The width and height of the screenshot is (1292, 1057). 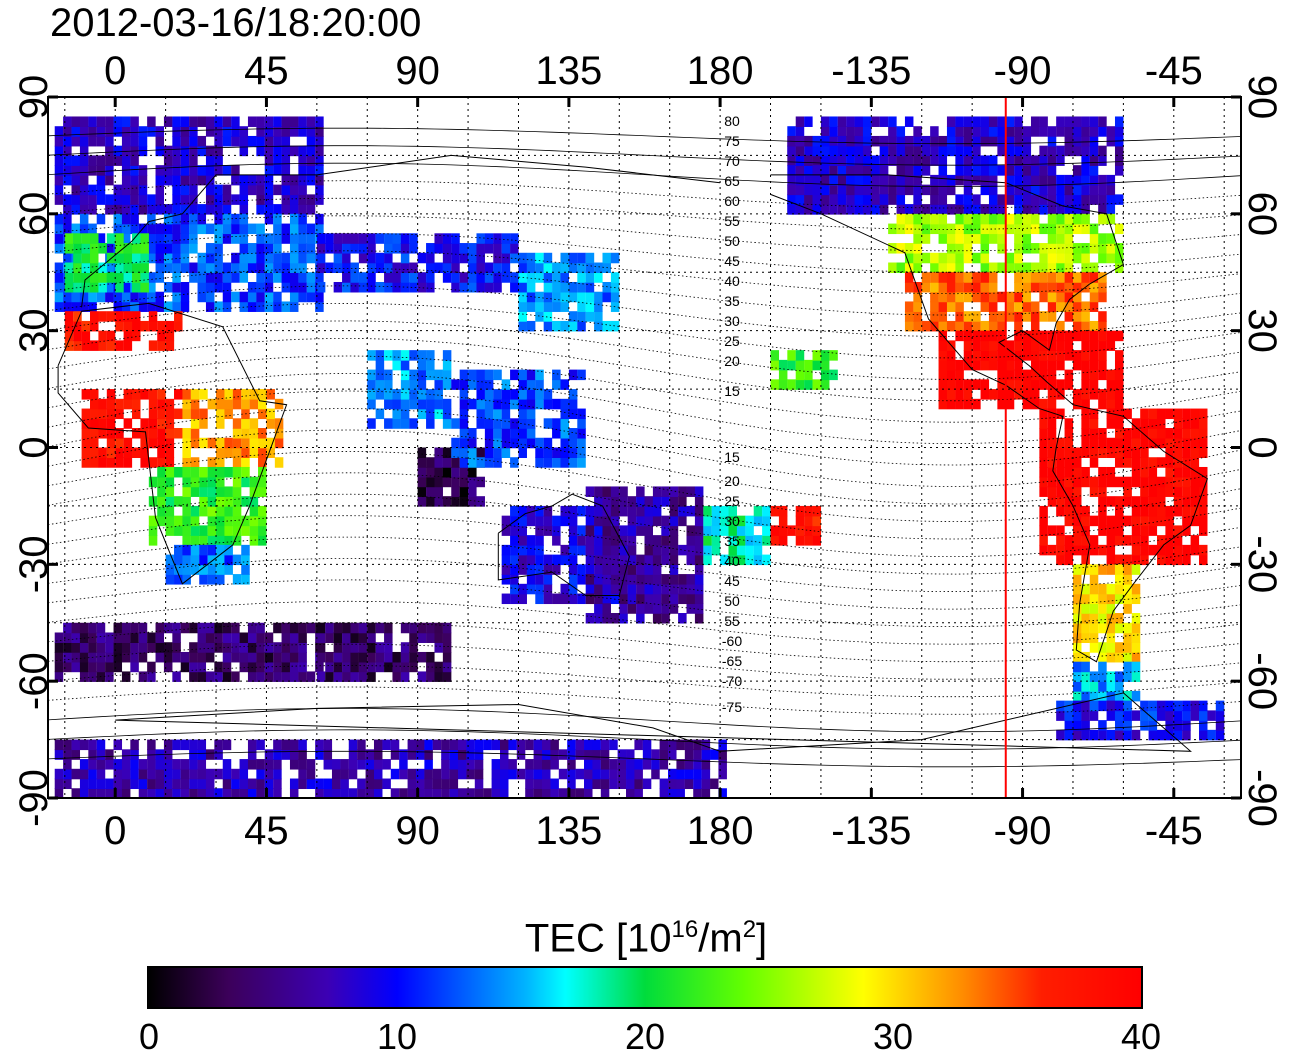 I want to click on colorbar-tick-label: 0, so click(x=149, y=1036).